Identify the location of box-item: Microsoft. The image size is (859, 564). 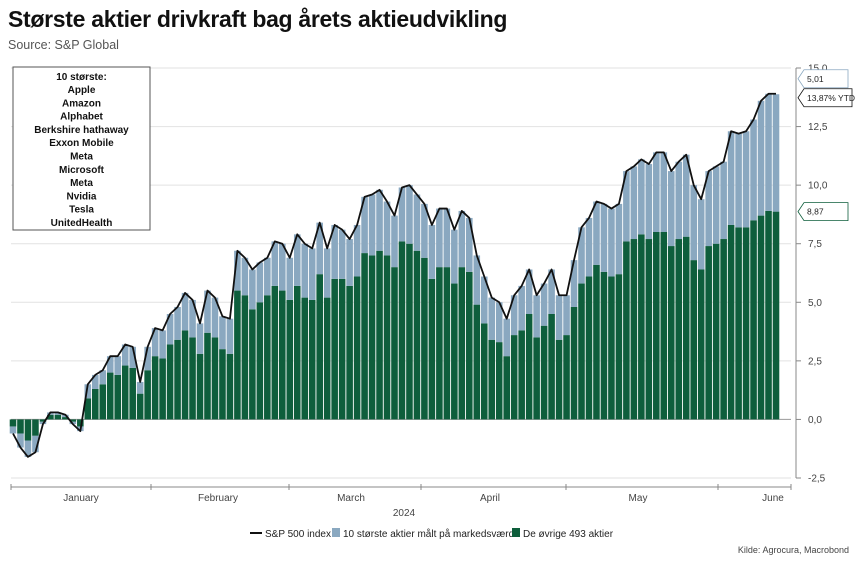
(82, 170).